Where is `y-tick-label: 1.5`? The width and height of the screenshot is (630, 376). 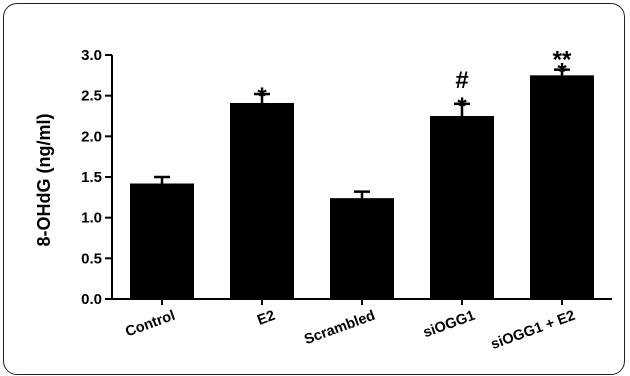 y-tick-label: 1.5 is located at coordinates (91, 177).